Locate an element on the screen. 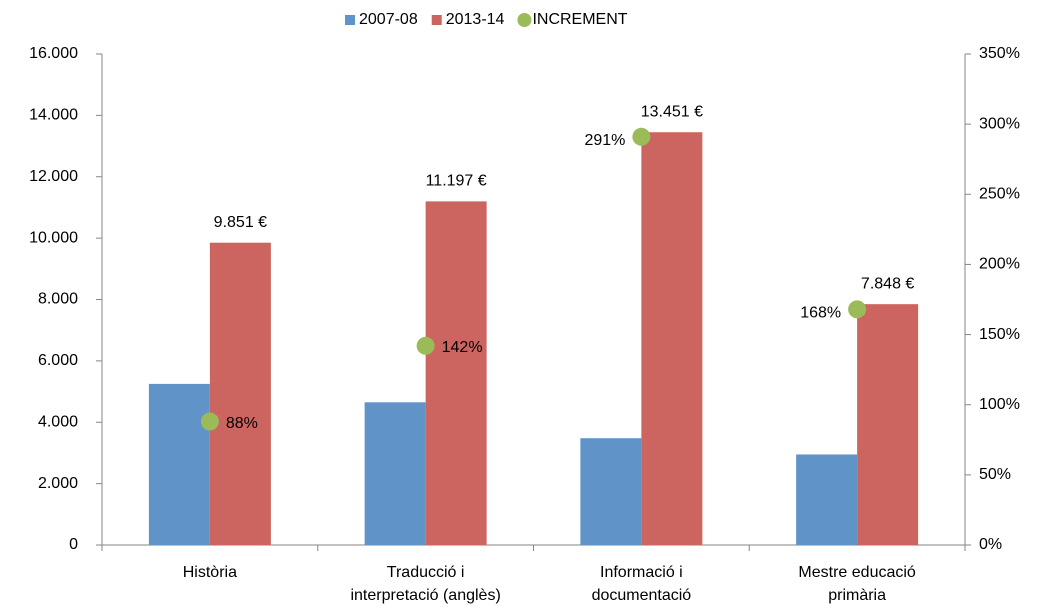  y2-tick-label: 200% is located at coordinates (999, 264).